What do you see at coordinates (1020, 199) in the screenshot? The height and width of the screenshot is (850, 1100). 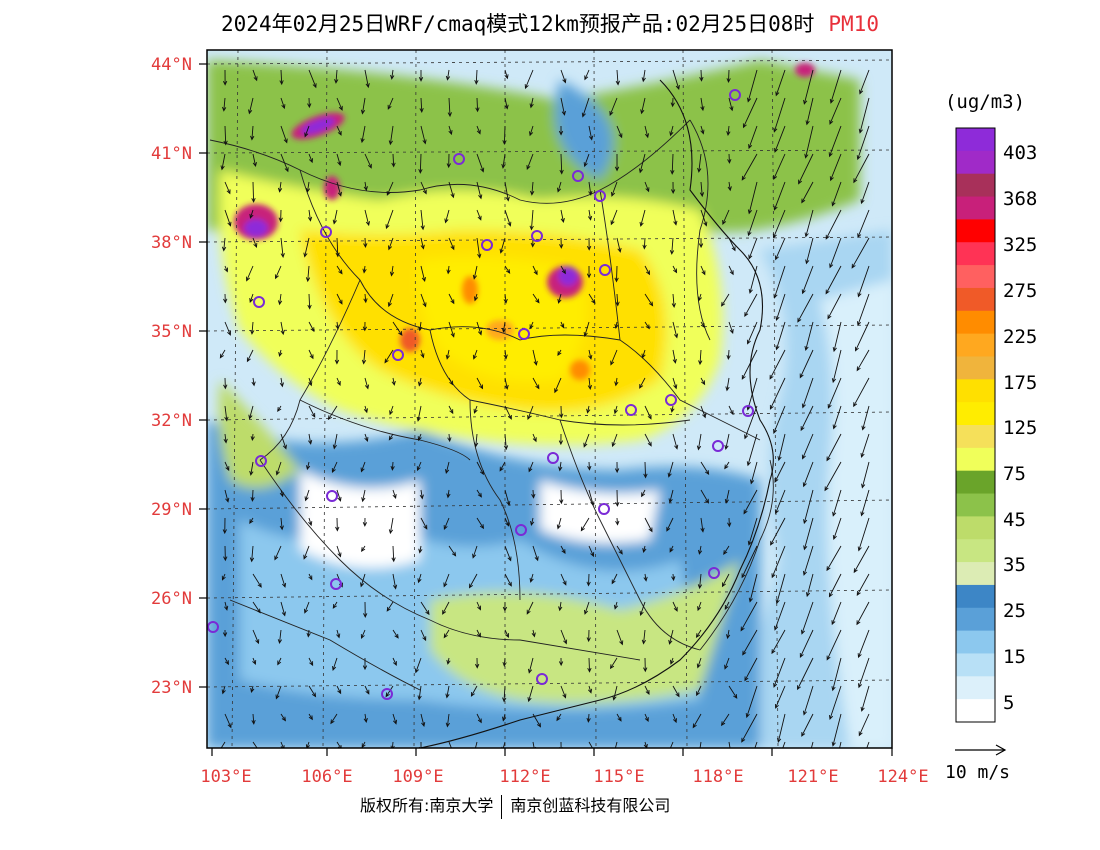 I see `colorbar-label: 368` at bounding box center [1020, 199].